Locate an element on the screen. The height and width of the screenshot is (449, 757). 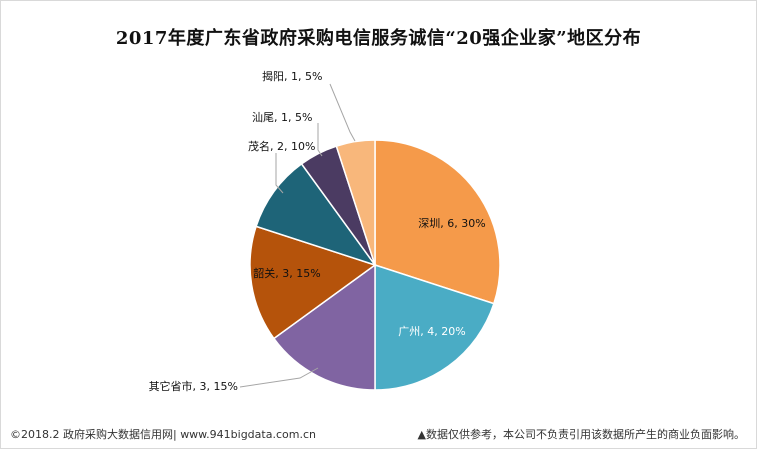
slice-label-7: 揭阳, 1, 5% is located at coordinates (292, 76).